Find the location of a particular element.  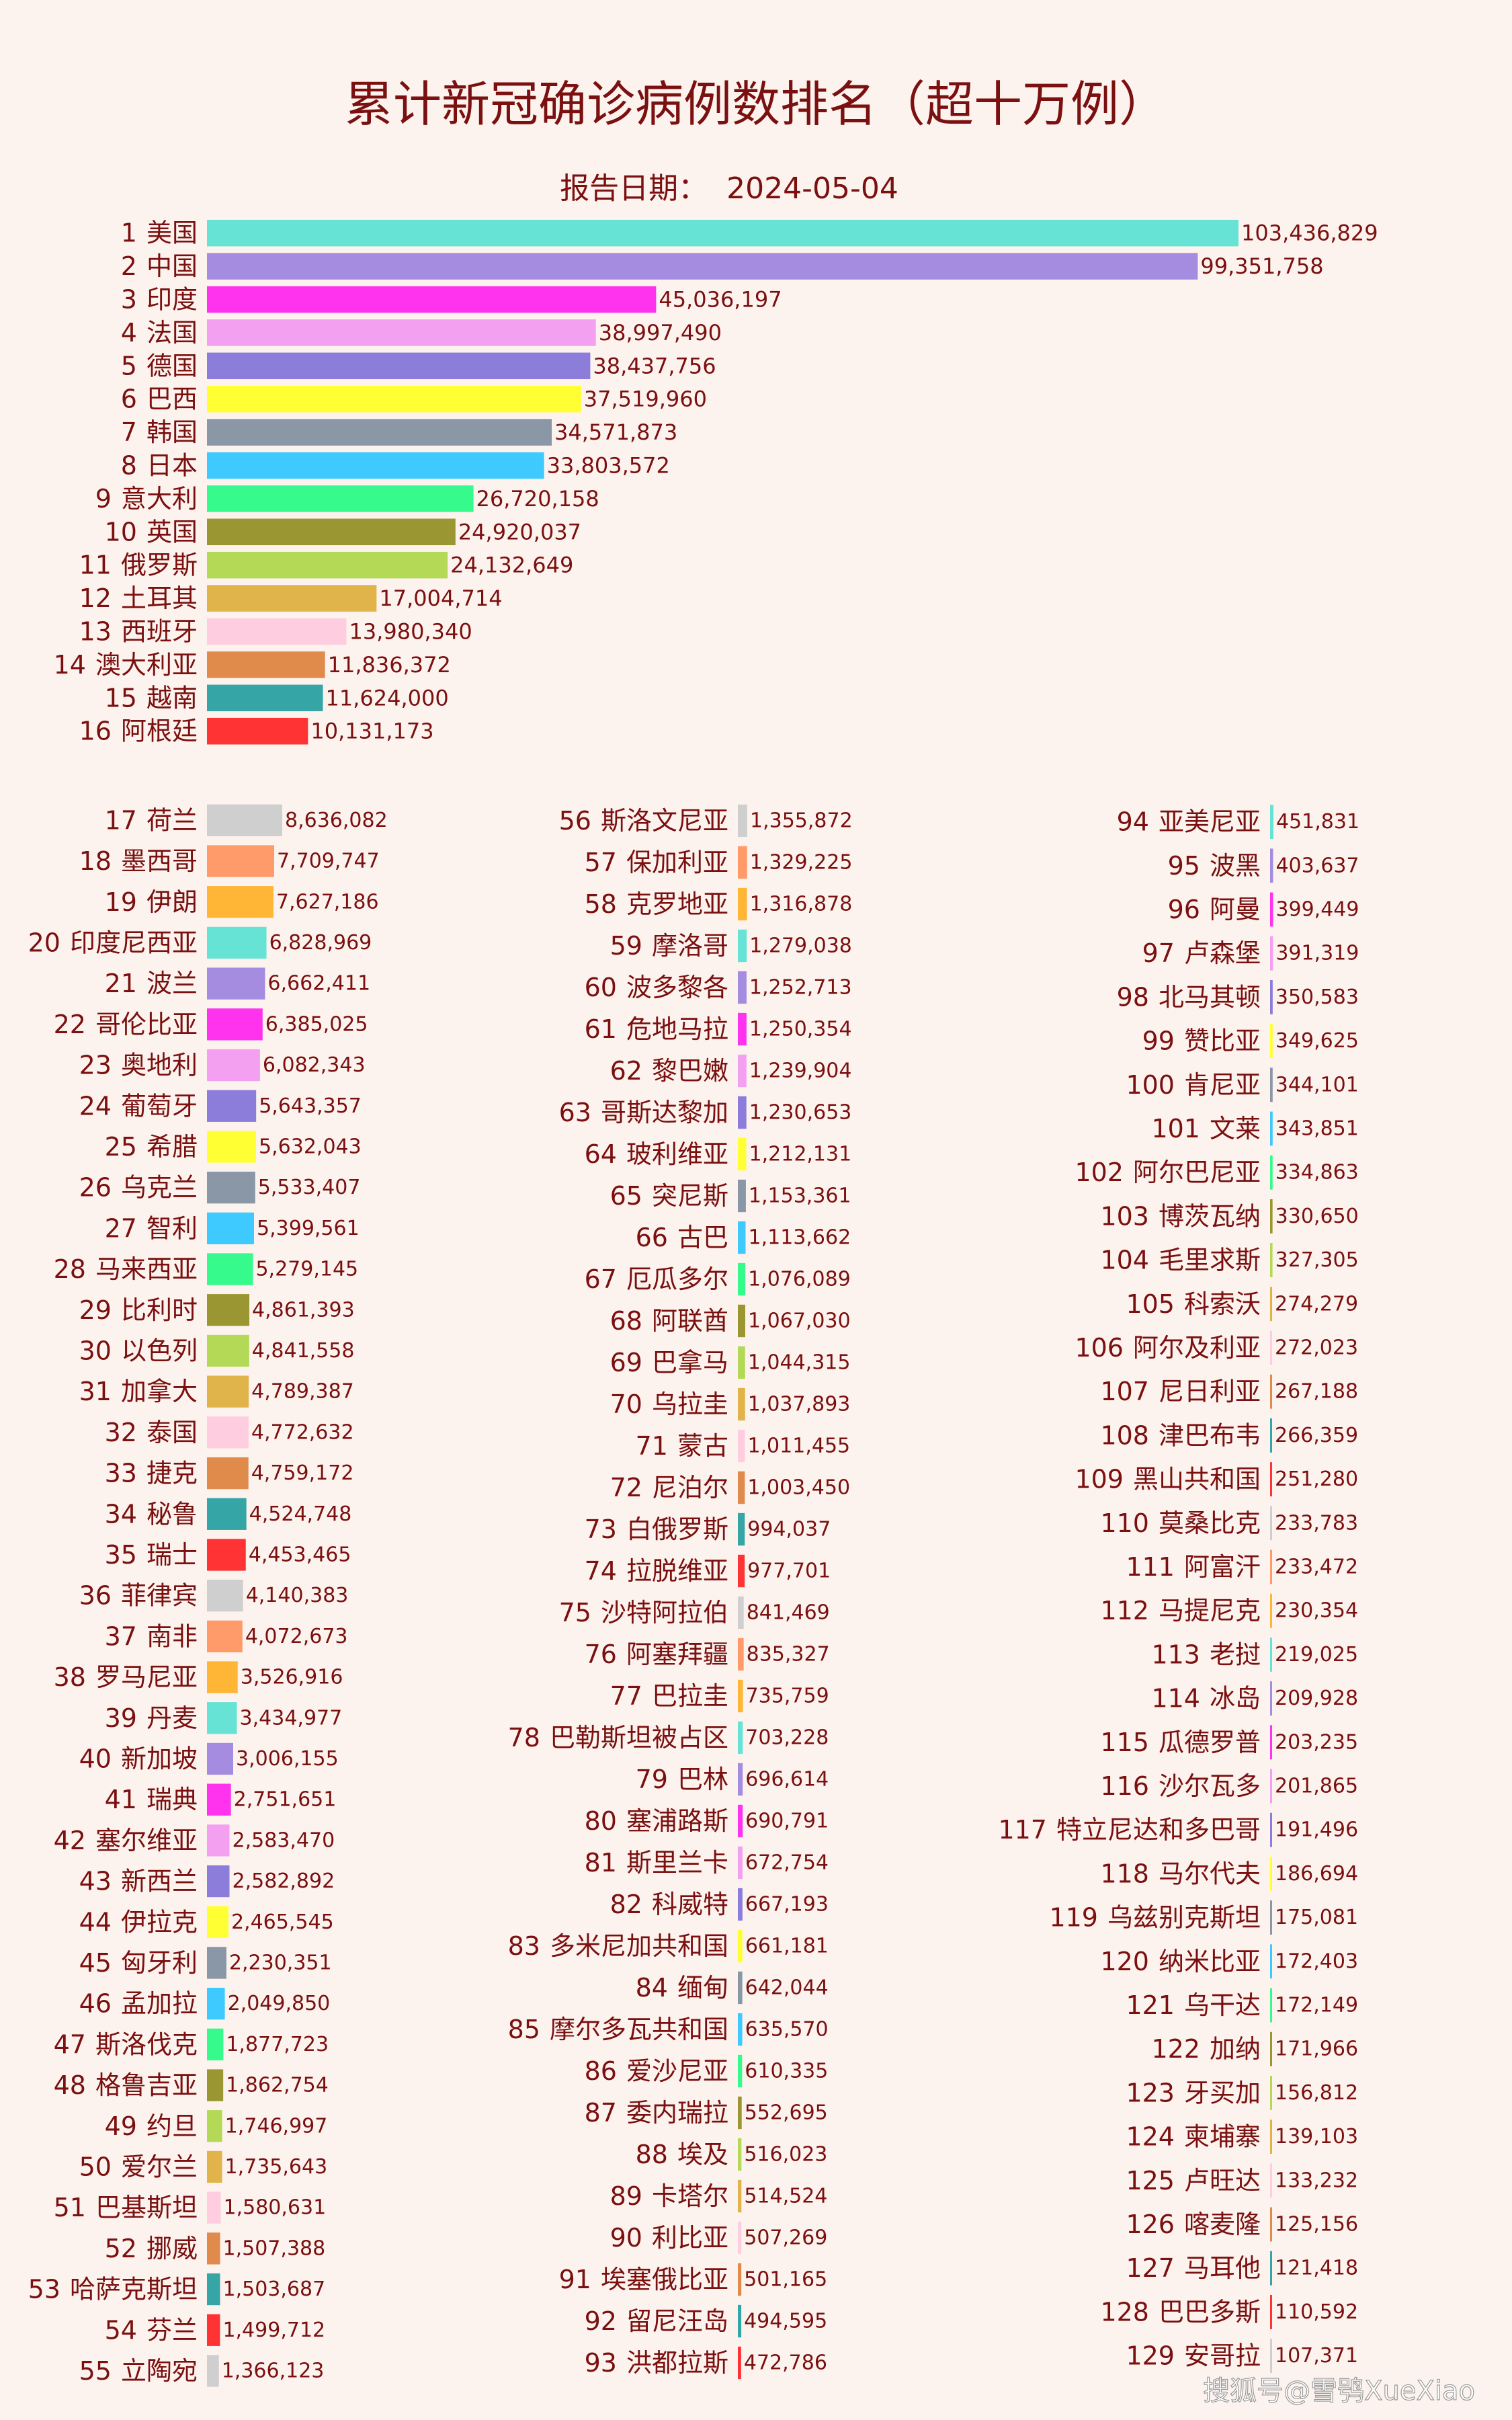

rank-label: 117 is located at coordinates (1023, 1830).